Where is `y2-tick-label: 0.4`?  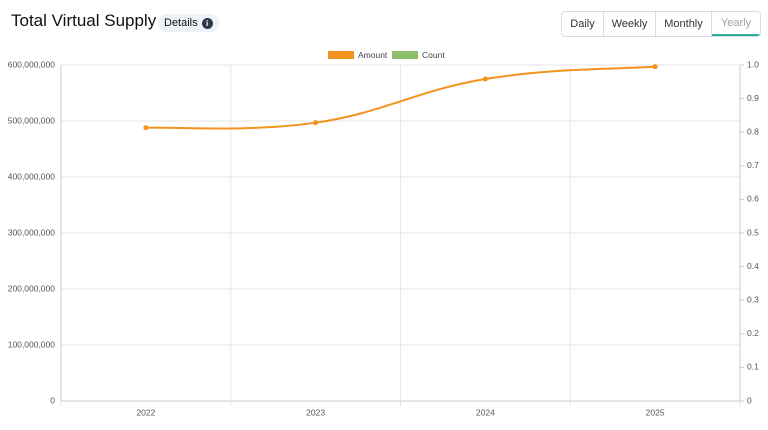 y2-tick-label: 0.4 is located at coordinates (753, 266).